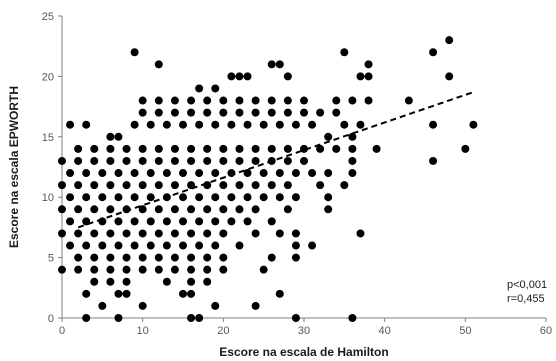  I want to click on x-tick-label: 0, so click(62, 331).